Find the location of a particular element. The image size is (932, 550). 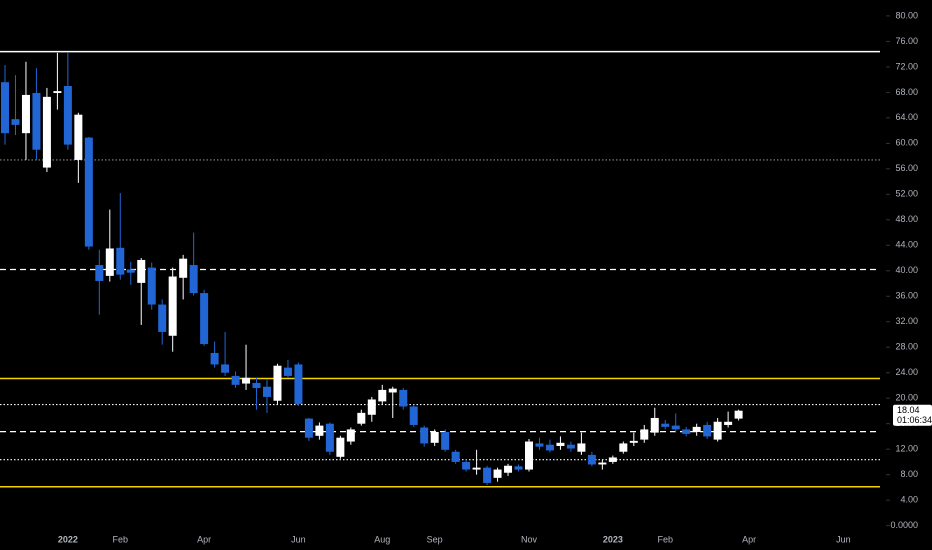

y-tick-label: 32.00 is located at coordinates (906, 321).